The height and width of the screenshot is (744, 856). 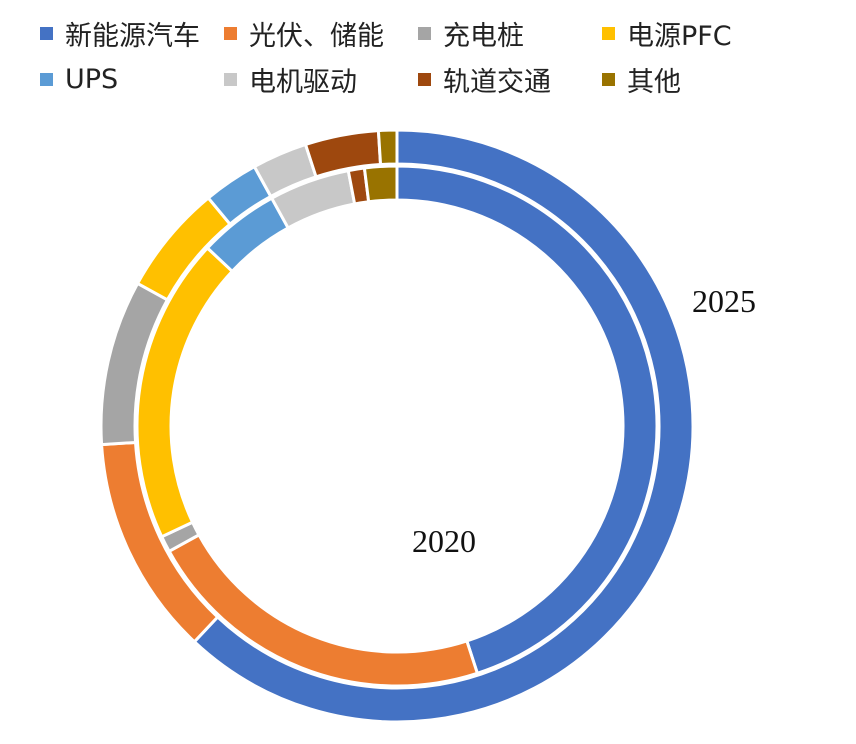 I want to click on legend-item: 新能源汽车, so click(x=125, y=33).